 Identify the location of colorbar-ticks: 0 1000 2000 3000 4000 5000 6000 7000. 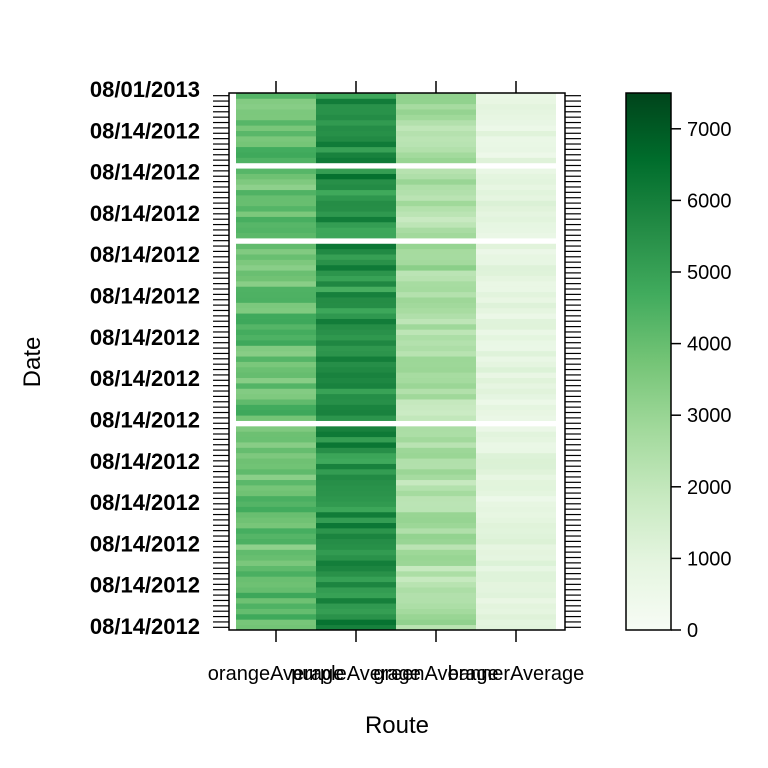
(701, 380).